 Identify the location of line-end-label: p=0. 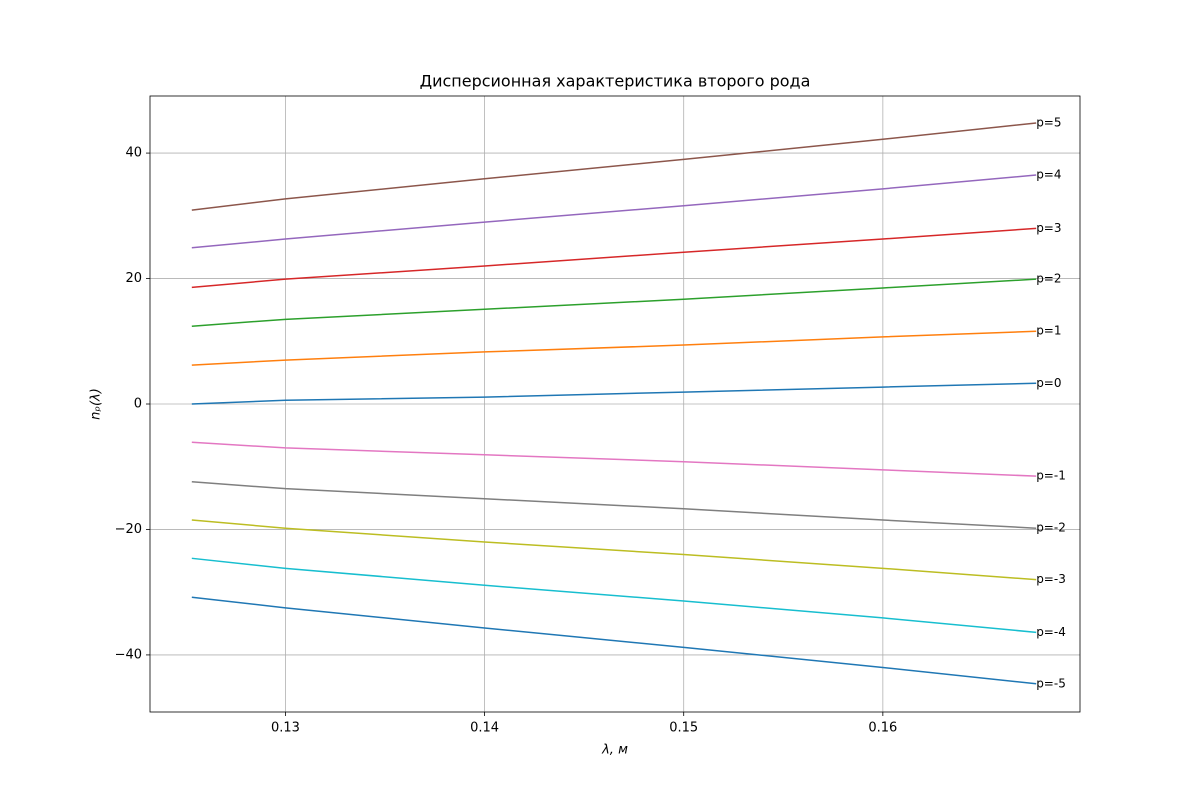
(1048, 383).